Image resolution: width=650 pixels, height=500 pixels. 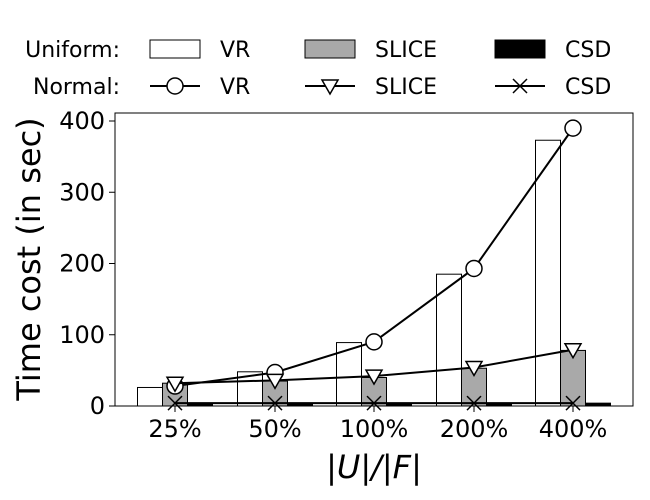 I want to click on legend-label-3: VR, so click(x=235, y=87).